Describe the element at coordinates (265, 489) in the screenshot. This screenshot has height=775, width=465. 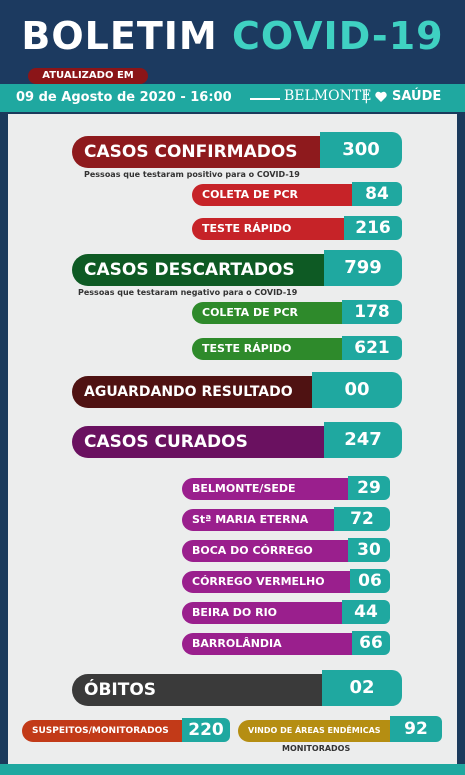
I see `location-label: BELMONTE/SEDE` at that location.